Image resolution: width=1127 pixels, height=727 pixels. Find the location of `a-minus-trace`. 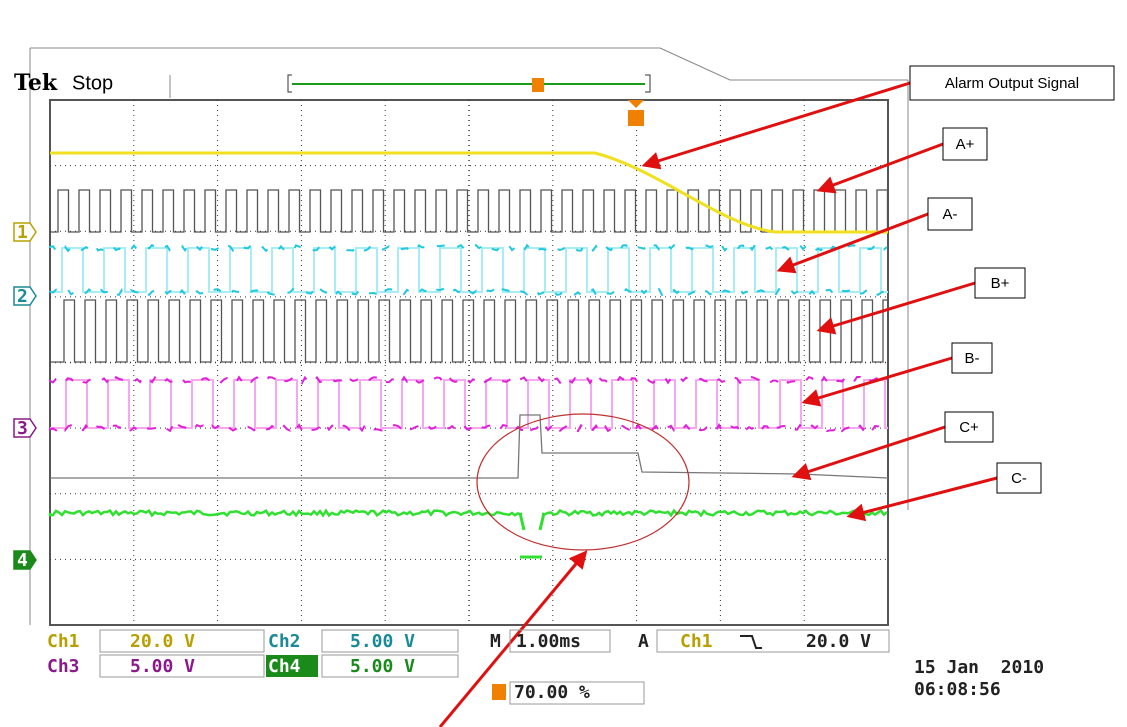

a-minus-trace is located at coordinates (468, 292).